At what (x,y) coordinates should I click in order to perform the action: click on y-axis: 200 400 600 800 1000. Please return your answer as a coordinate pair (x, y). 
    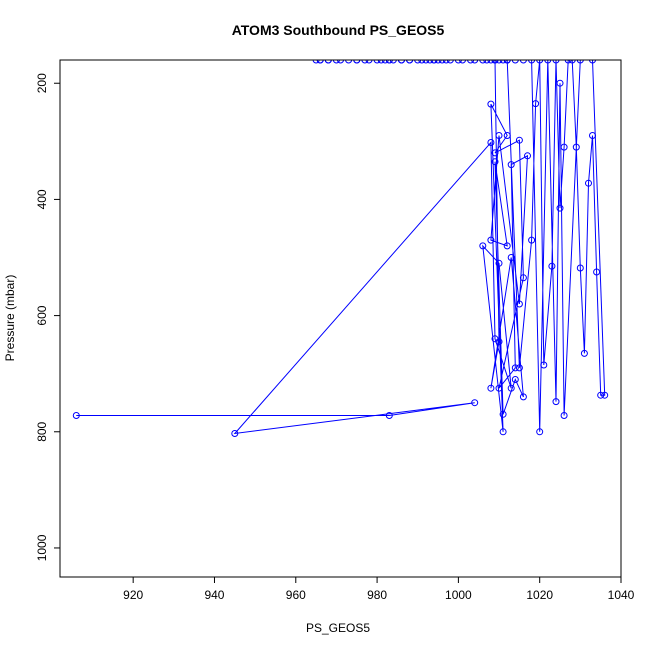
    Looking at the image, I should click on (47, 317).